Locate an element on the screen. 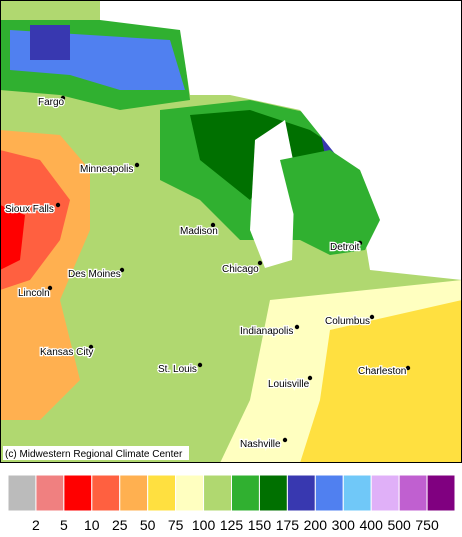  legend-label: 500 is located at coordinates (399, 525).